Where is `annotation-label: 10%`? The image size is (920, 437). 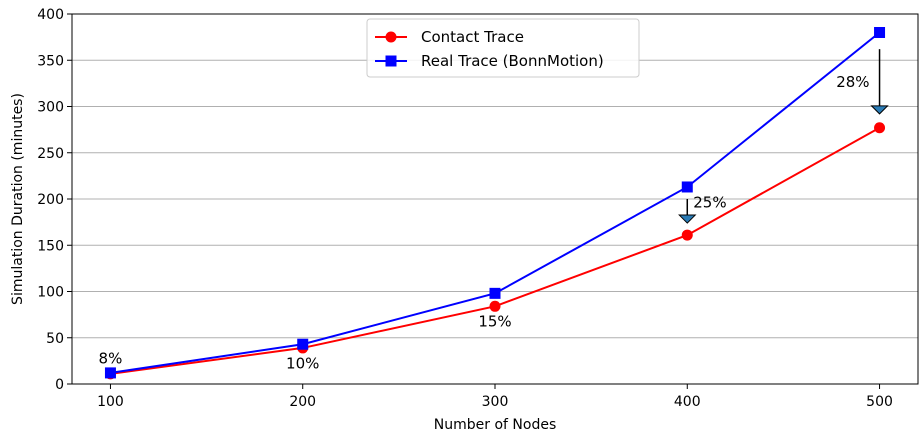 annotation-label: 10% is located at coordinates (302, 363).